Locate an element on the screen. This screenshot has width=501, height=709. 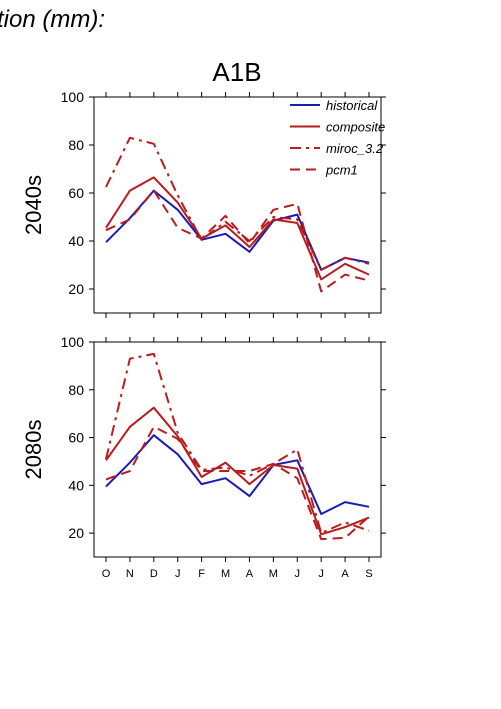
x-tick-label: F is located at coordinates (201, 574).